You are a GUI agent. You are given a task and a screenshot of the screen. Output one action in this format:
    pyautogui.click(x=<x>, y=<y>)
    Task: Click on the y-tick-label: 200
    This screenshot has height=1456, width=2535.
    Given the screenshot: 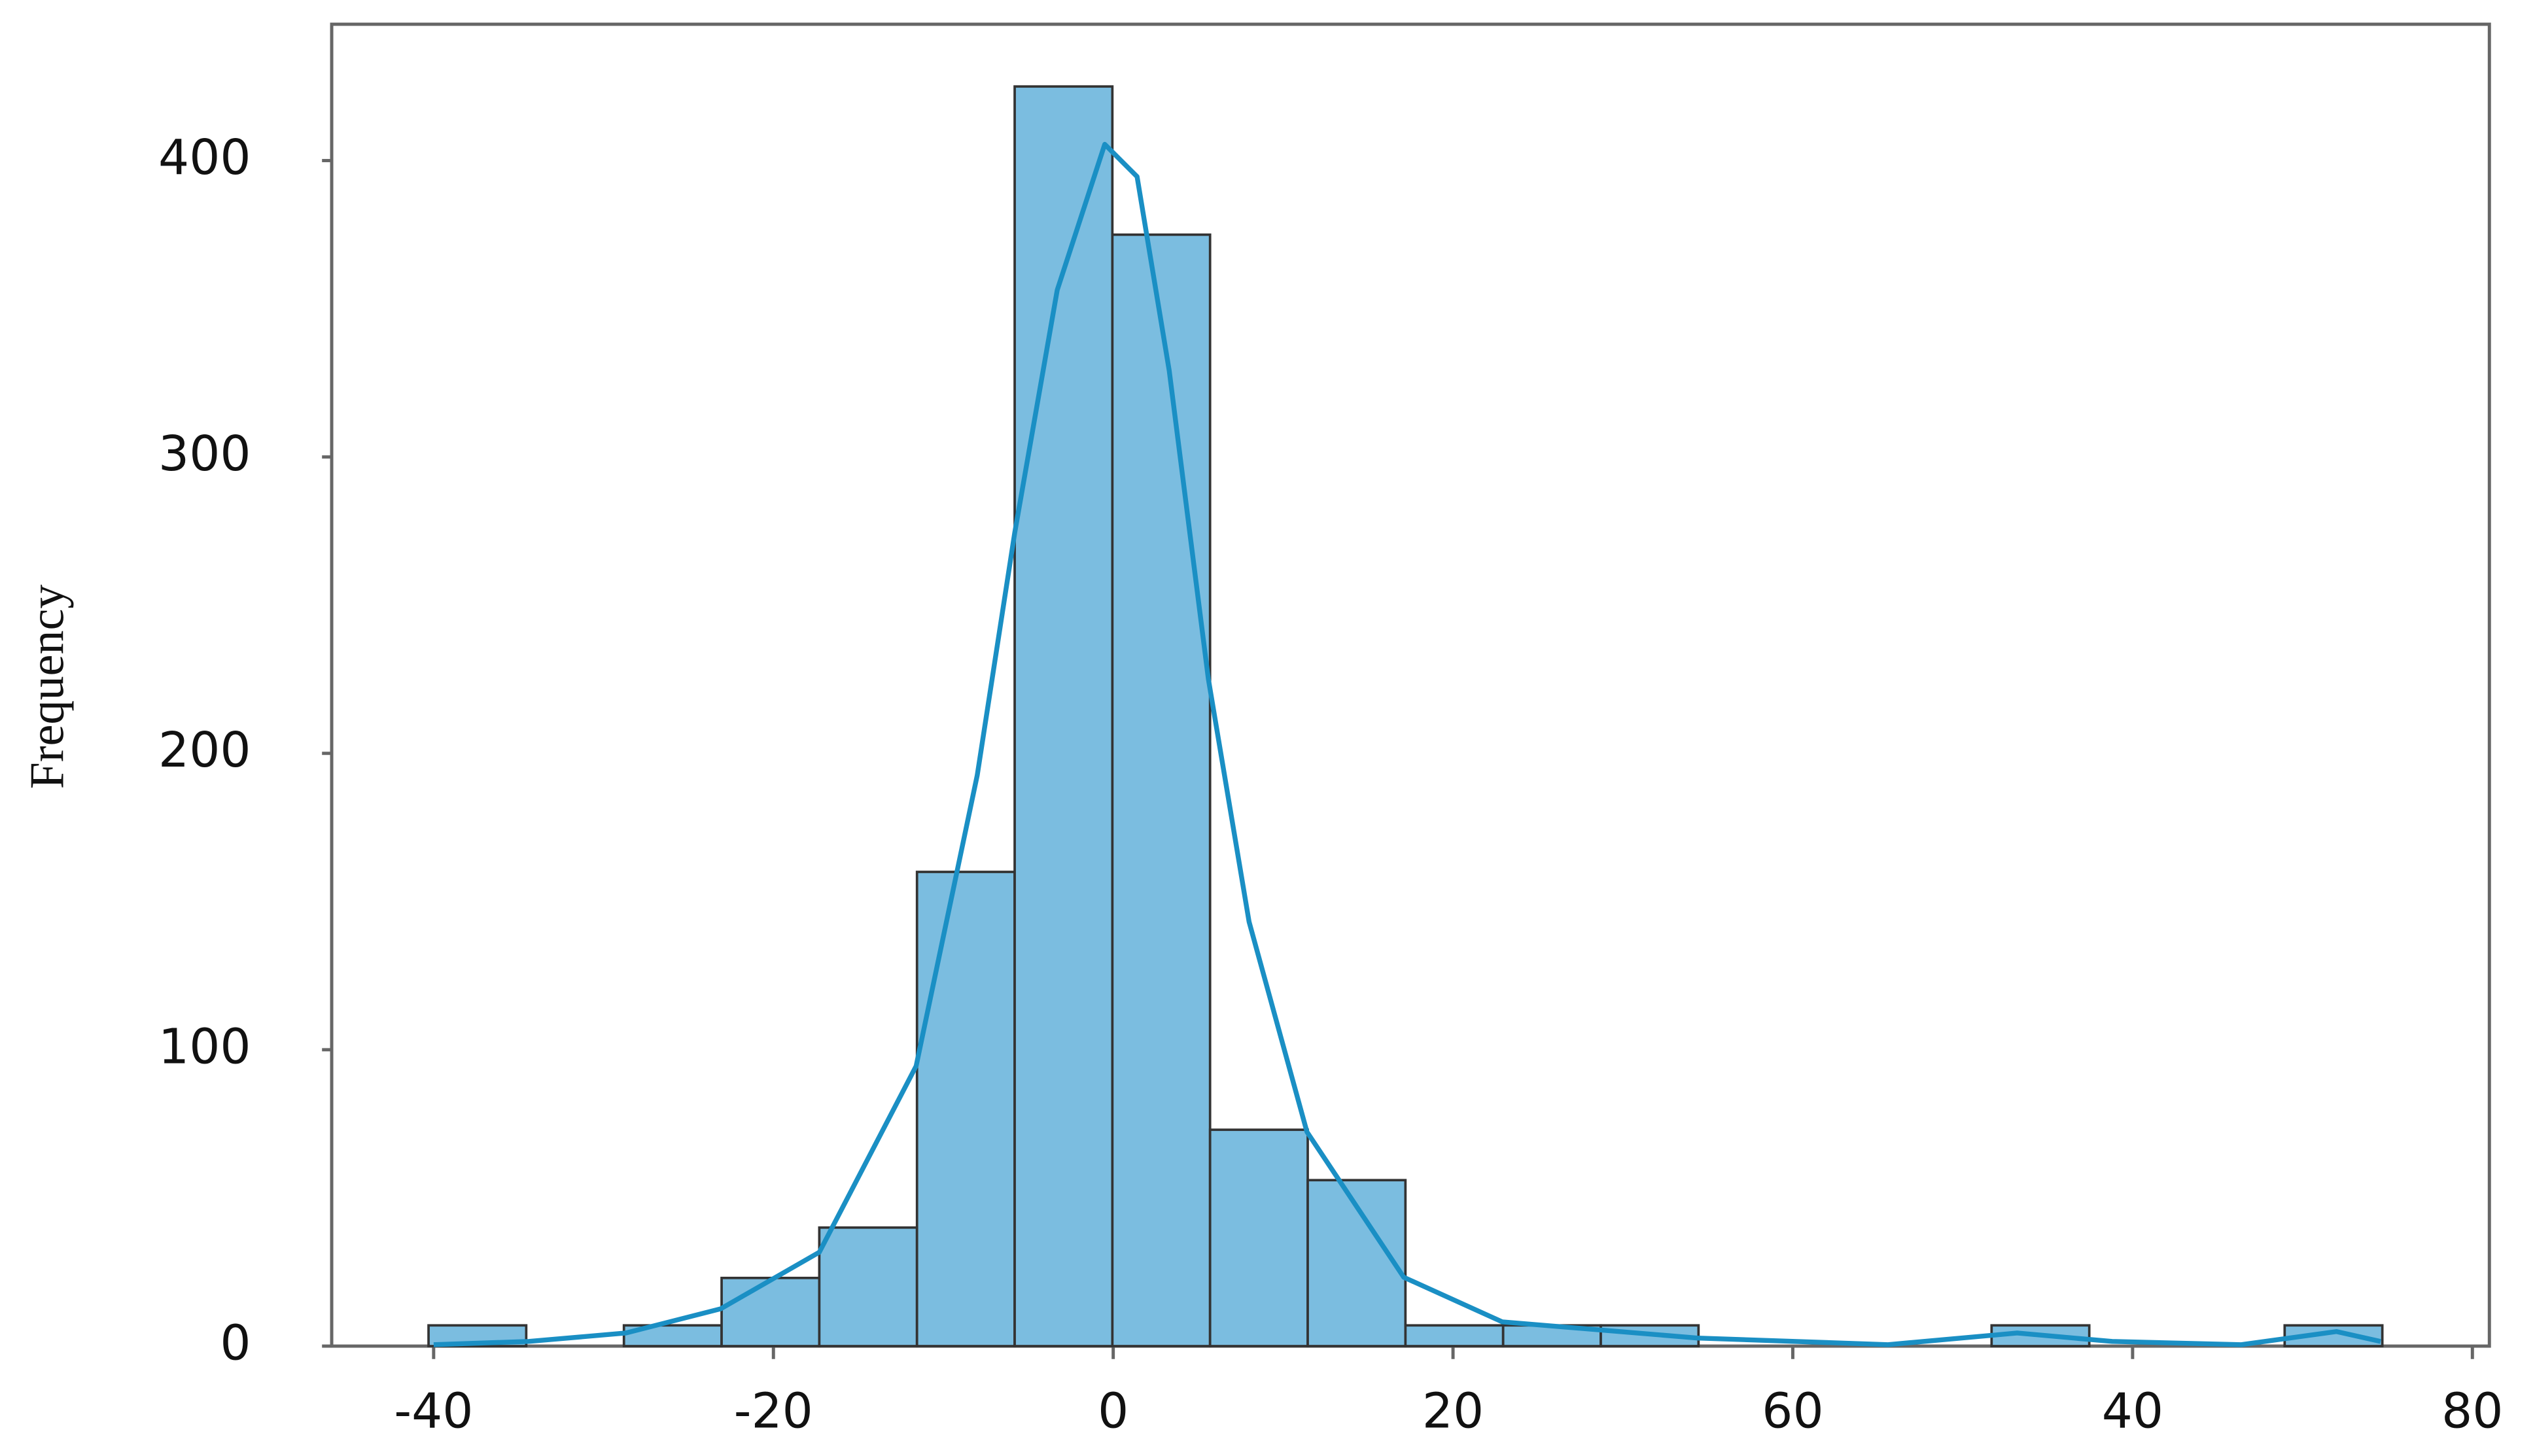 What is the action you would take?
    pyautogui.click(x=204, y=750)
    